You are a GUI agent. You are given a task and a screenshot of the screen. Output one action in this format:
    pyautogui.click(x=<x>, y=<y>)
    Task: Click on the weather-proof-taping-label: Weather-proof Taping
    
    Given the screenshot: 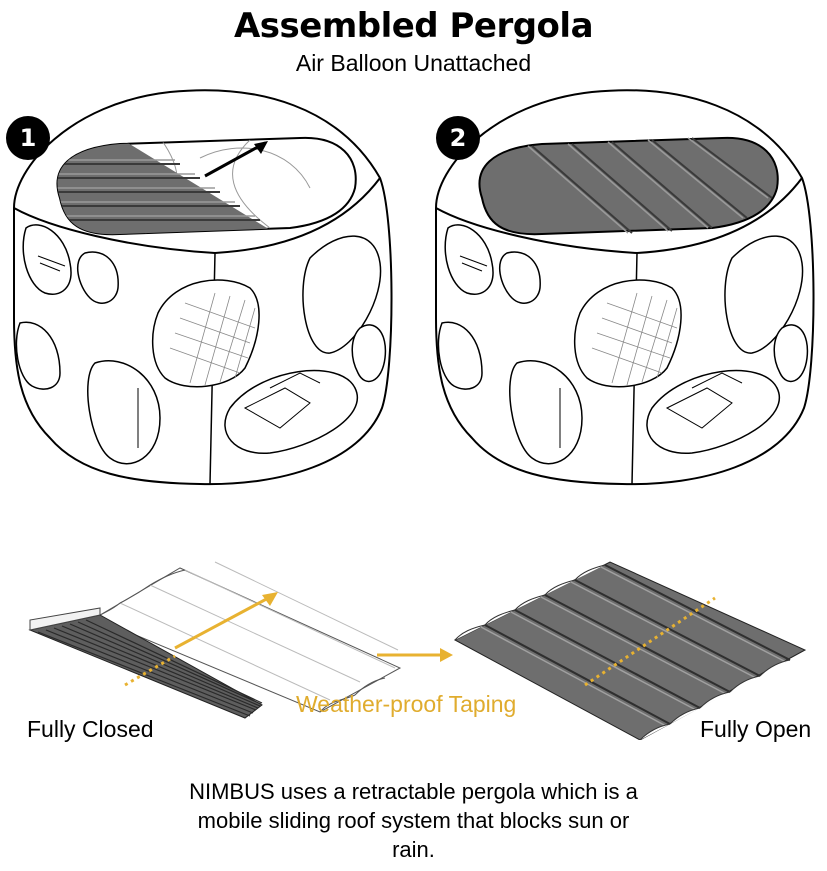 What is the action you would take?
    pyautogui.click(x=406, y=704)
    